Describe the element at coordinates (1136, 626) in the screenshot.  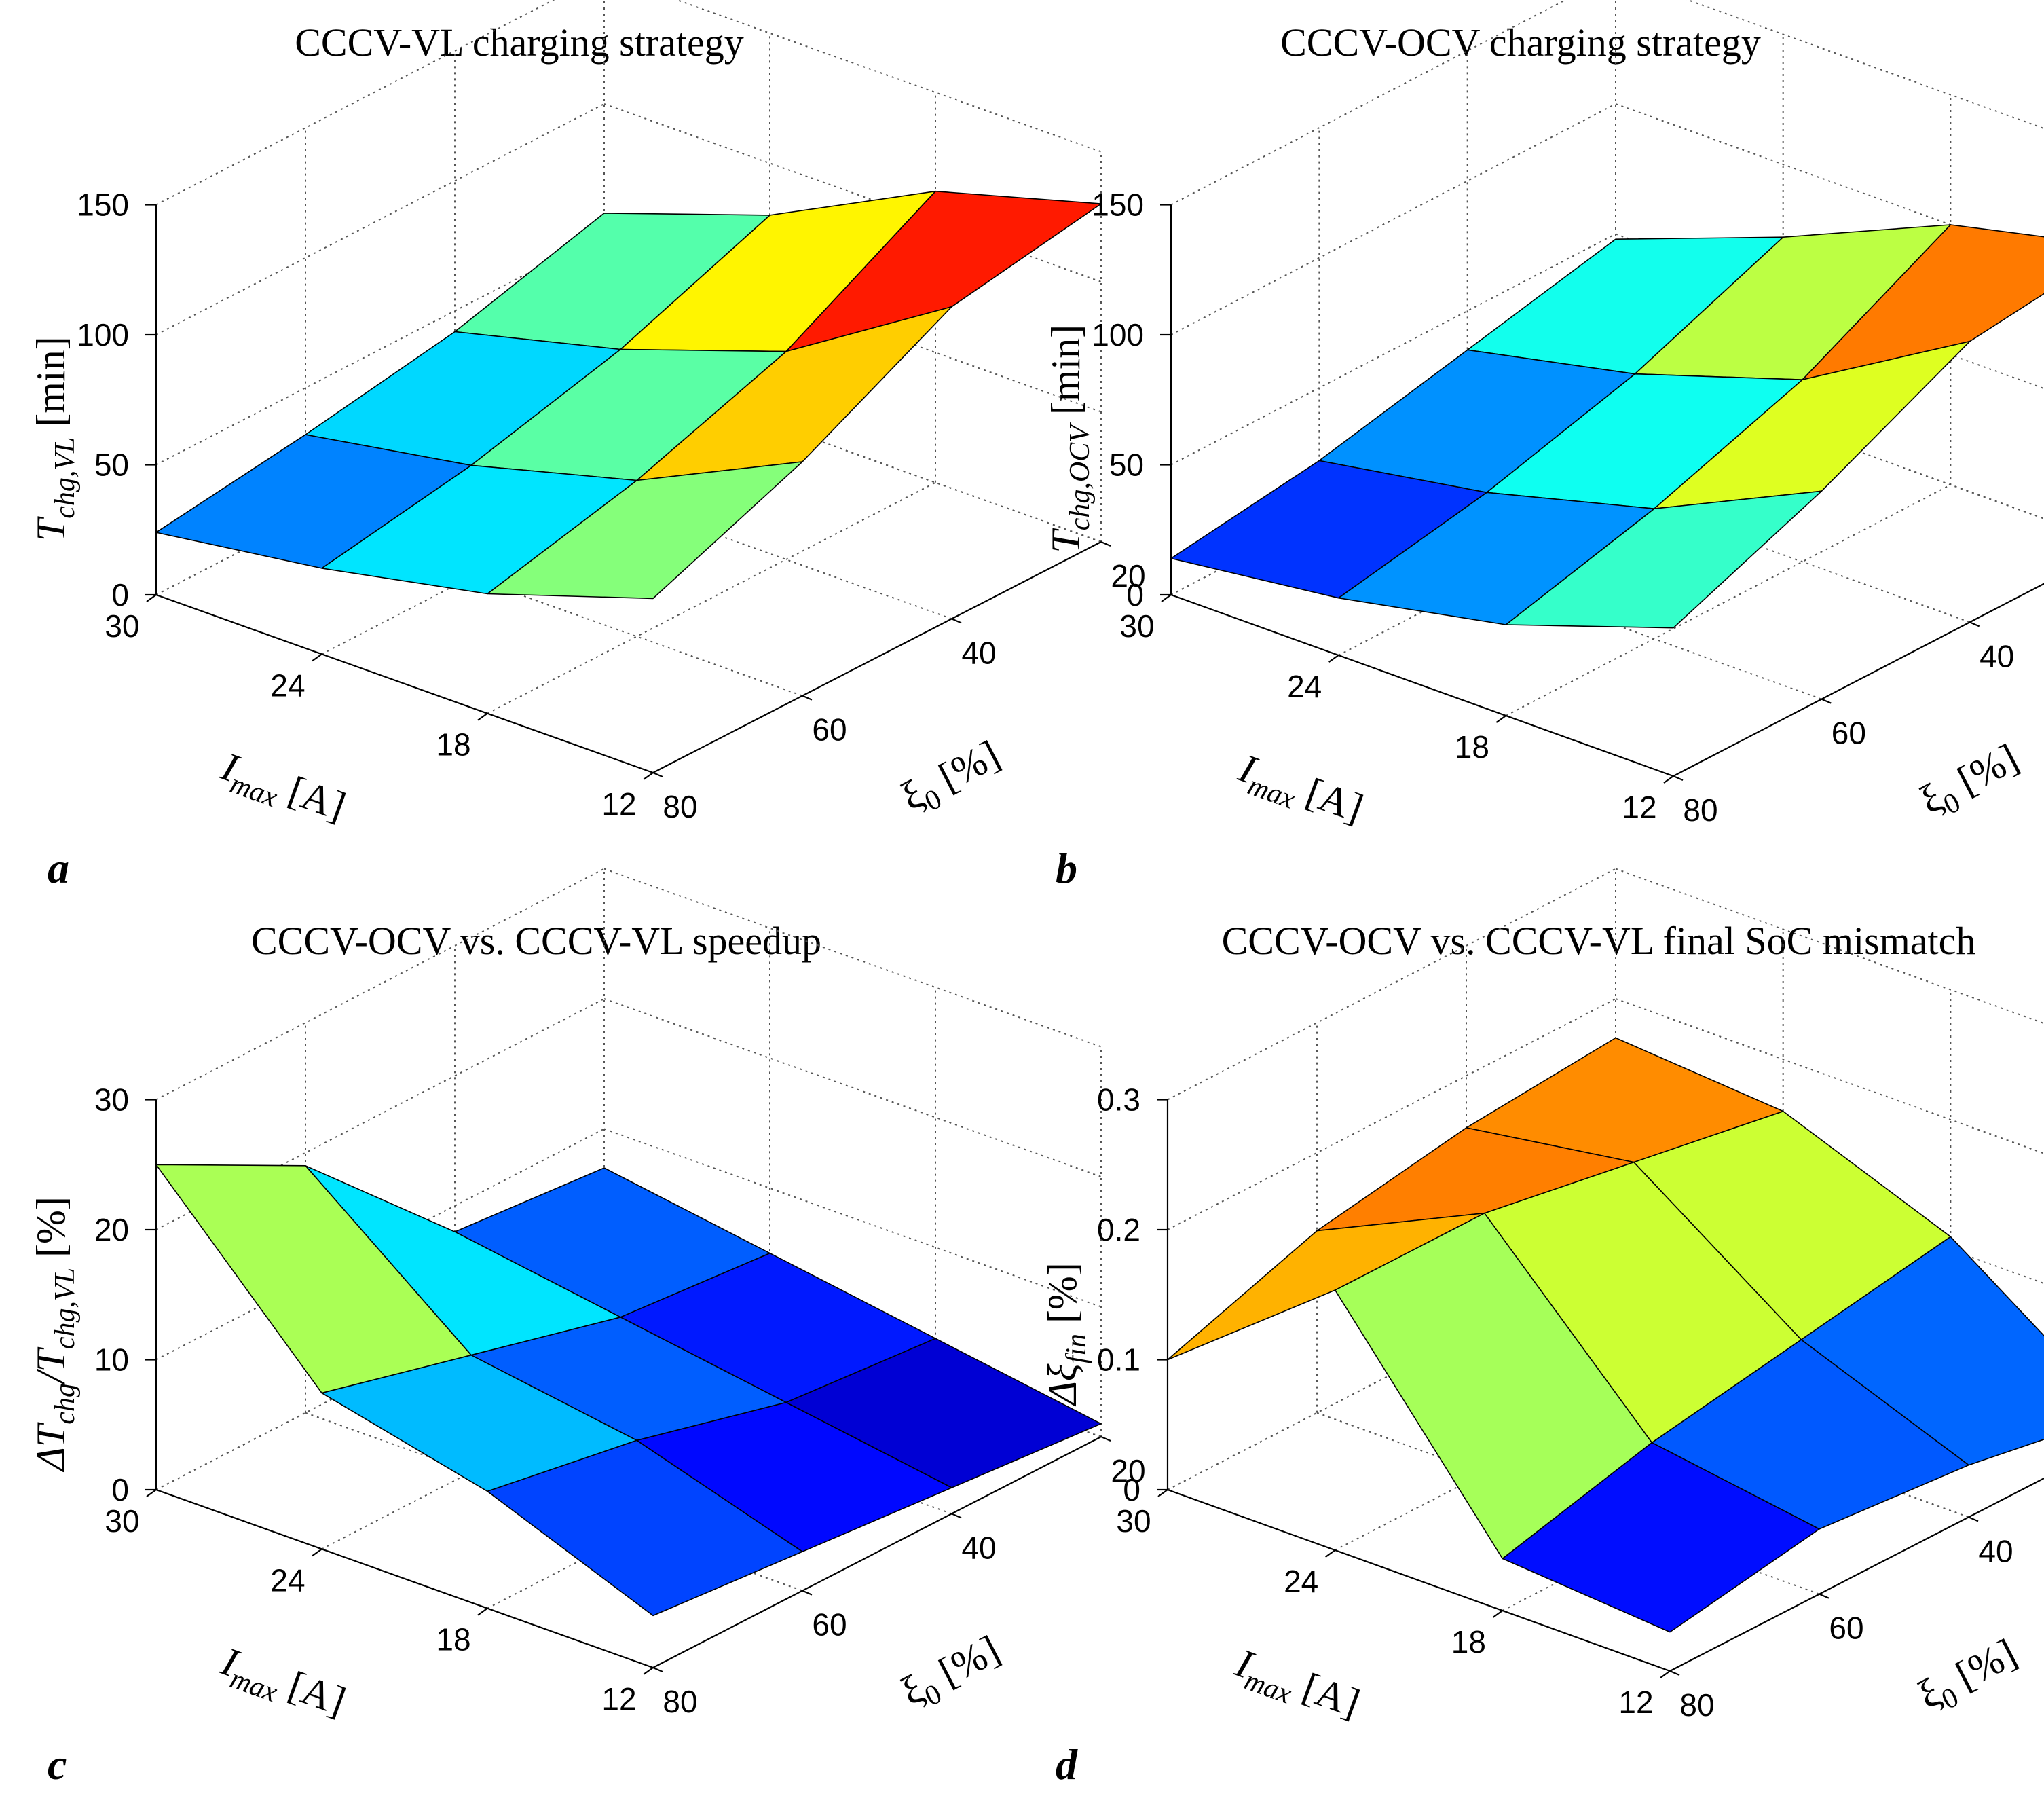
I see `x-tick-label: 30` at that location.